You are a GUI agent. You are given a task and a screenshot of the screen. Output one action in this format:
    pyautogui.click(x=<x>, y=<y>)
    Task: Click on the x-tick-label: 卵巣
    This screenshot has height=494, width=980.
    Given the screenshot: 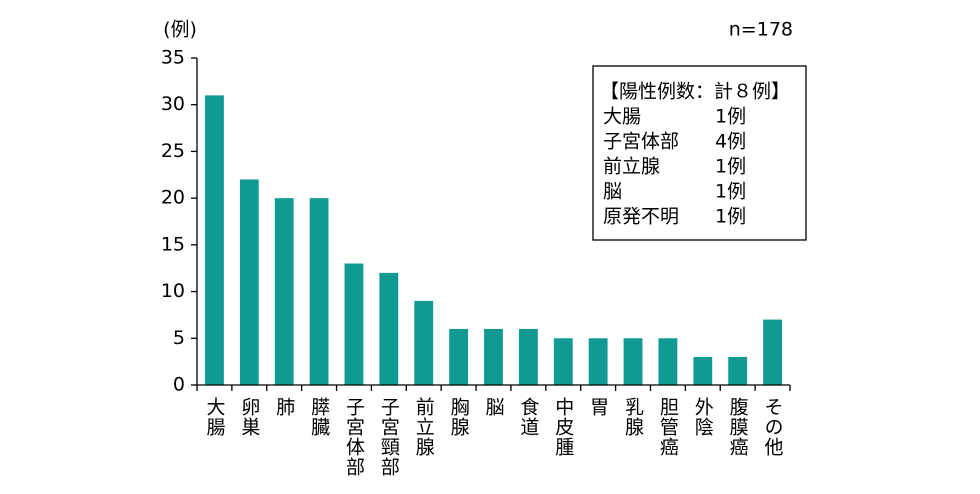 What is the action you would take?
    pyautogui.click(x=249, y=417)
    